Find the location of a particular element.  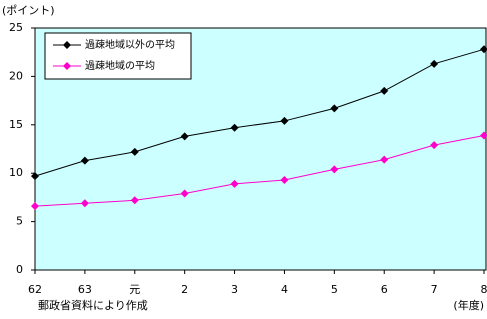

y-axis-label: (ポイント) is located at coordinates (28, 10).